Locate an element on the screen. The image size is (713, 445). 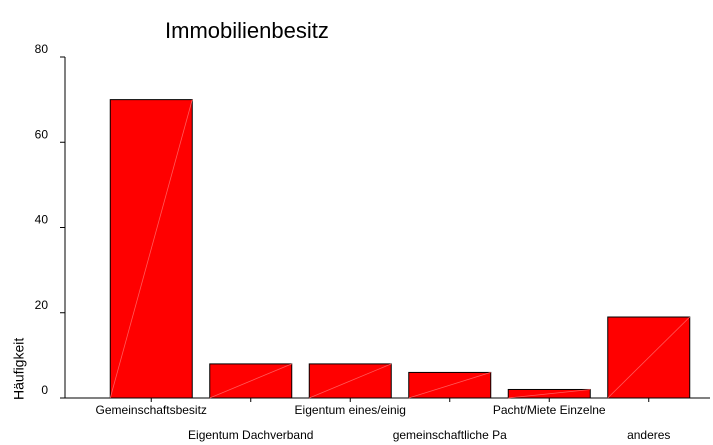
y-tick-label: 20 is located at coordinates (42, 305).